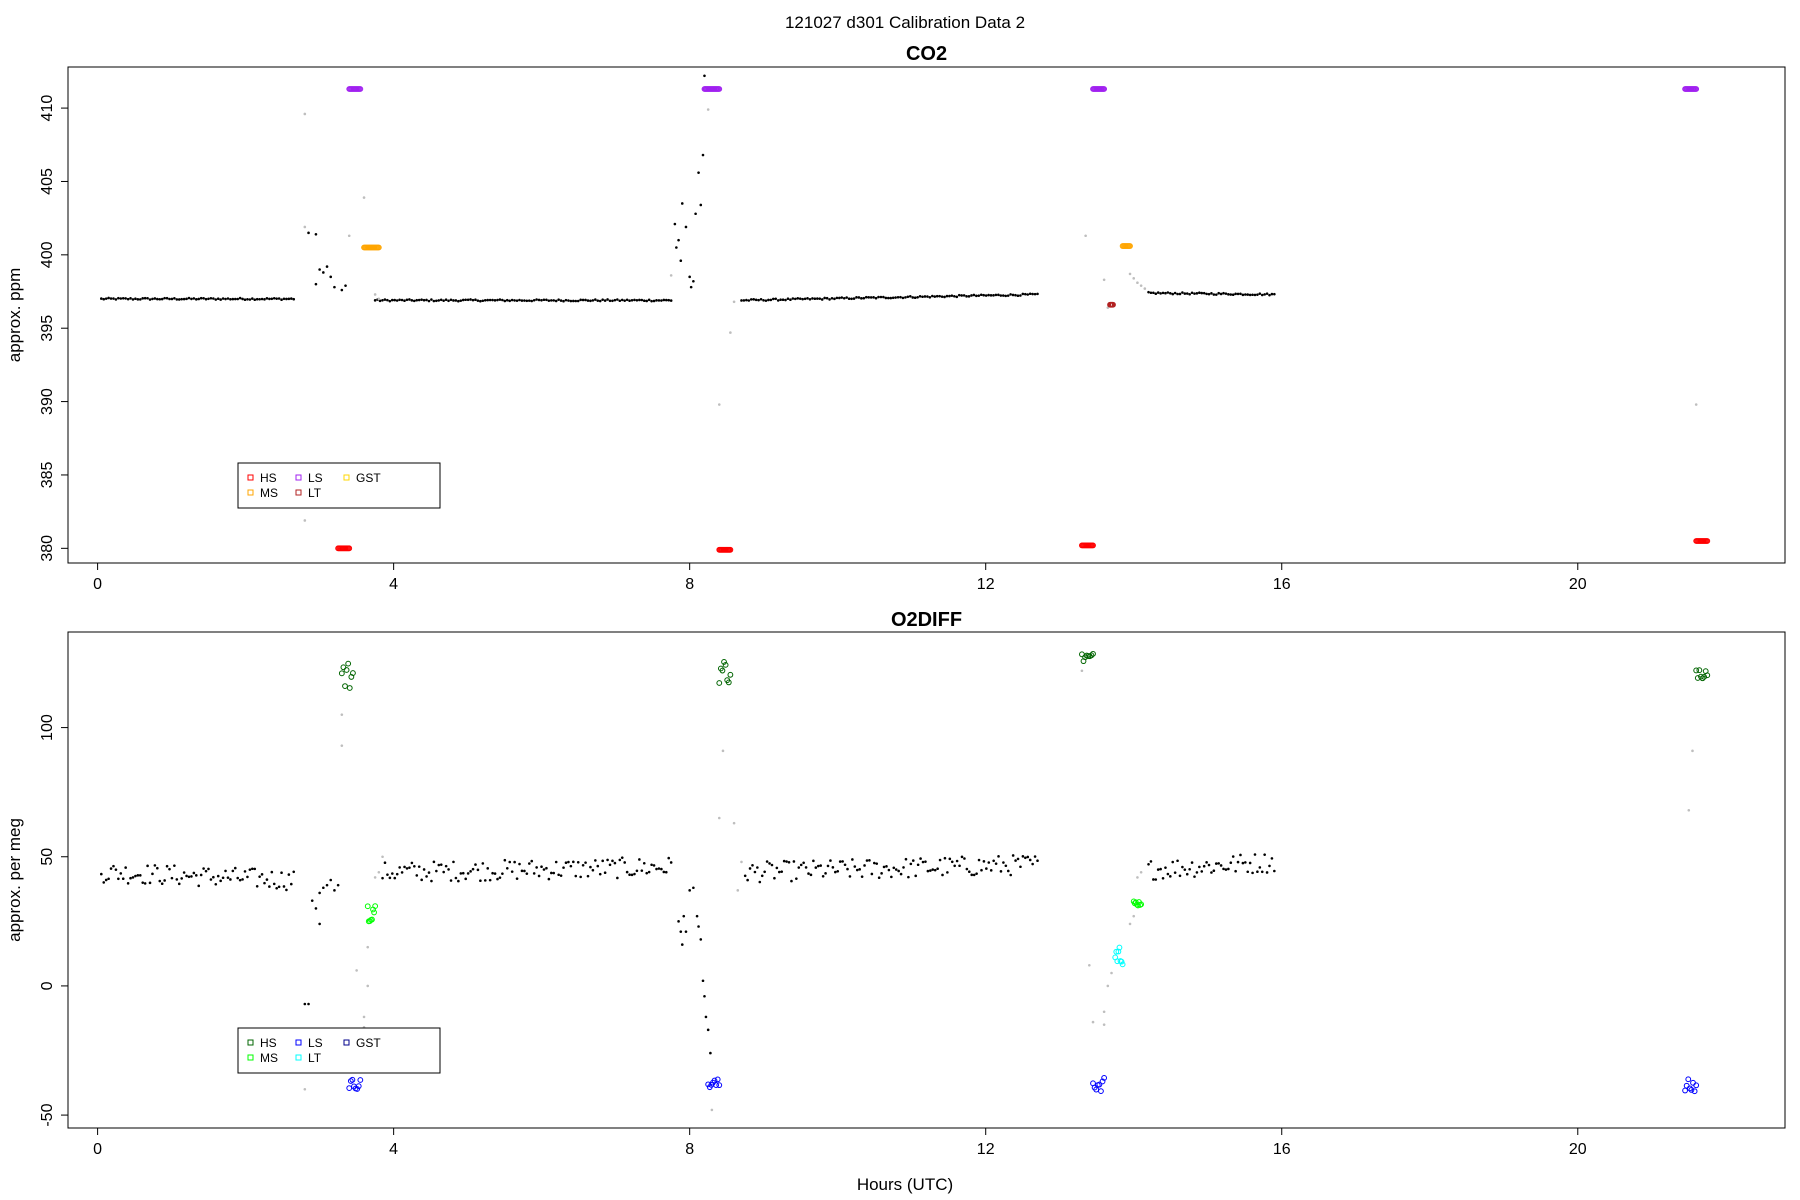 This screenshot has width=1800, height=1200. What do you see at coordinates (14, 315) in the screenshot?
I see `co2-y-axis-label: approx. ppm` at bounding box center [14, 315].